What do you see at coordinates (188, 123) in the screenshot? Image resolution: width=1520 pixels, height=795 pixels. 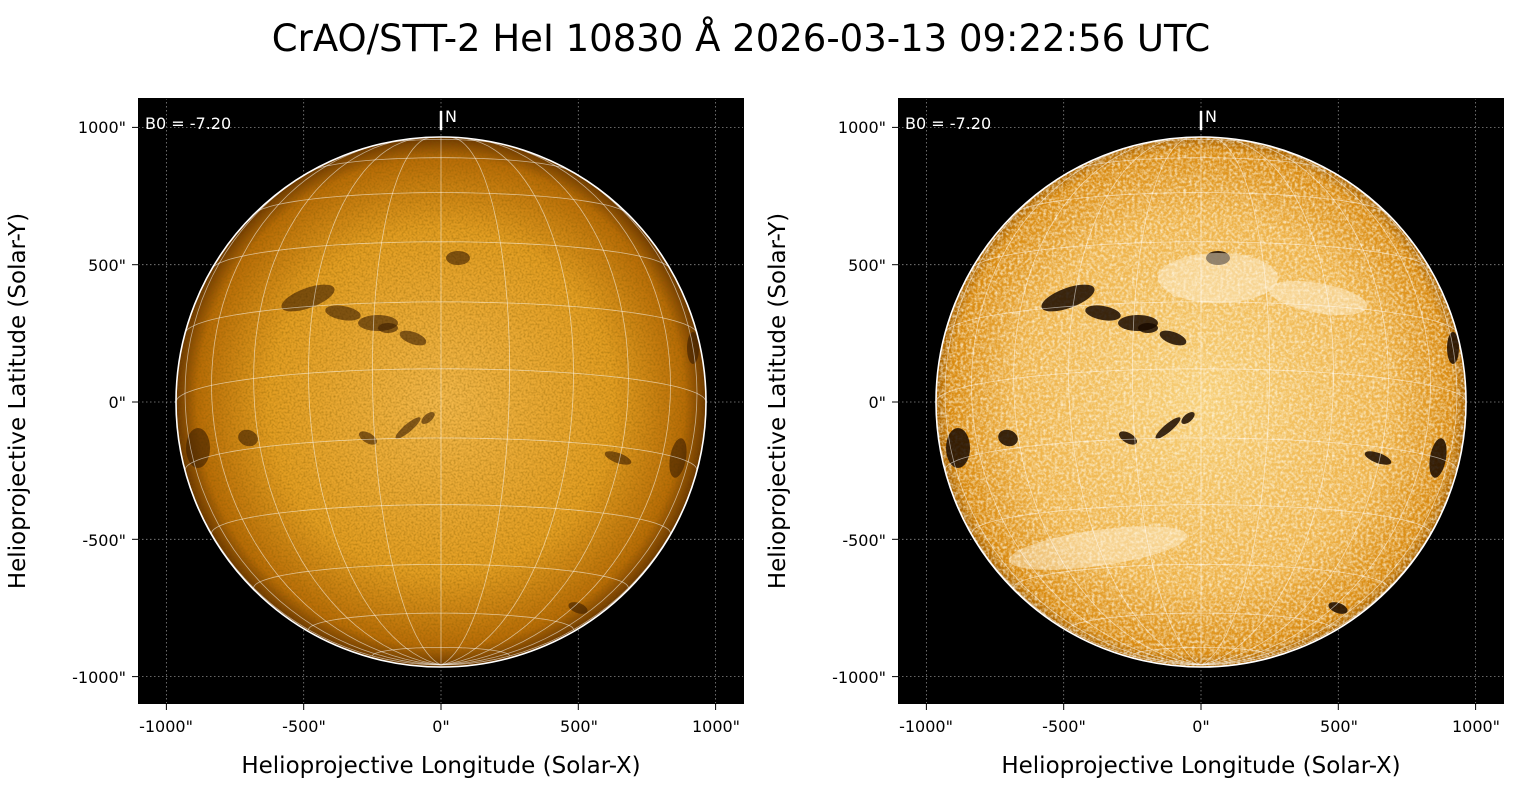 I see `b0-label-left: B0 = -7.20` at bounding box center [188, 123].